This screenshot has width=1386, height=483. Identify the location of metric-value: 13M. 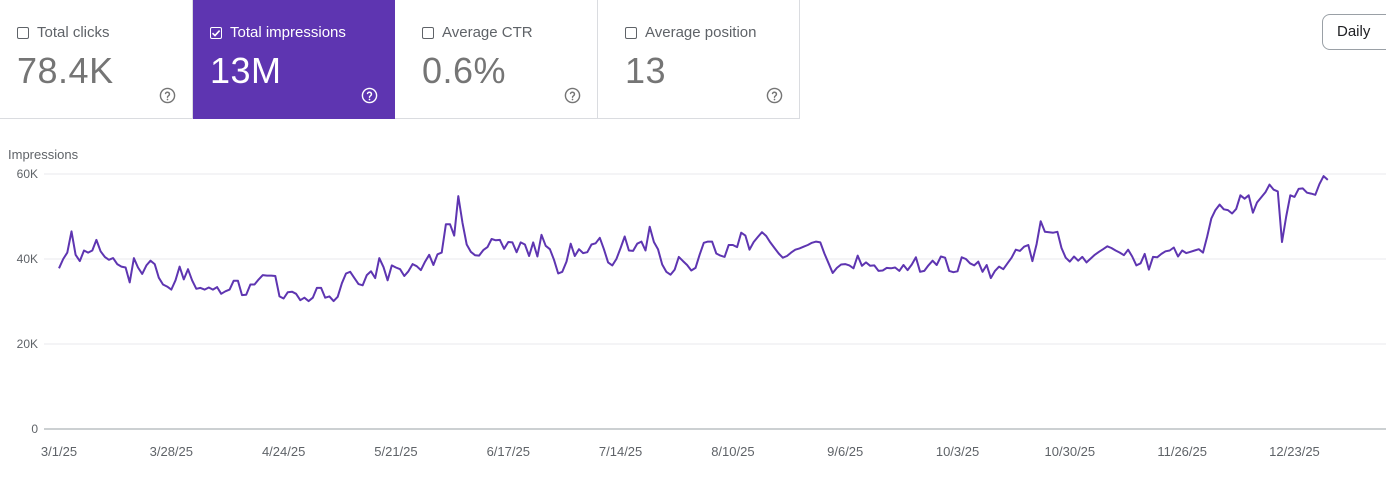
(246, 70).